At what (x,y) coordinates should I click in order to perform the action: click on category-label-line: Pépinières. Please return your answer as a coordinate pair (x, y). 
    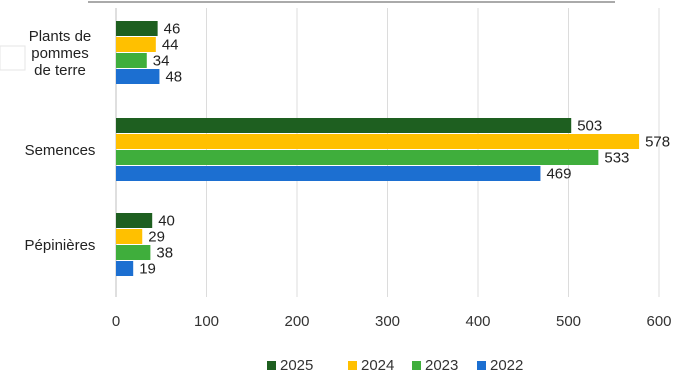
    Looking at the image, I should click on (60, 245).